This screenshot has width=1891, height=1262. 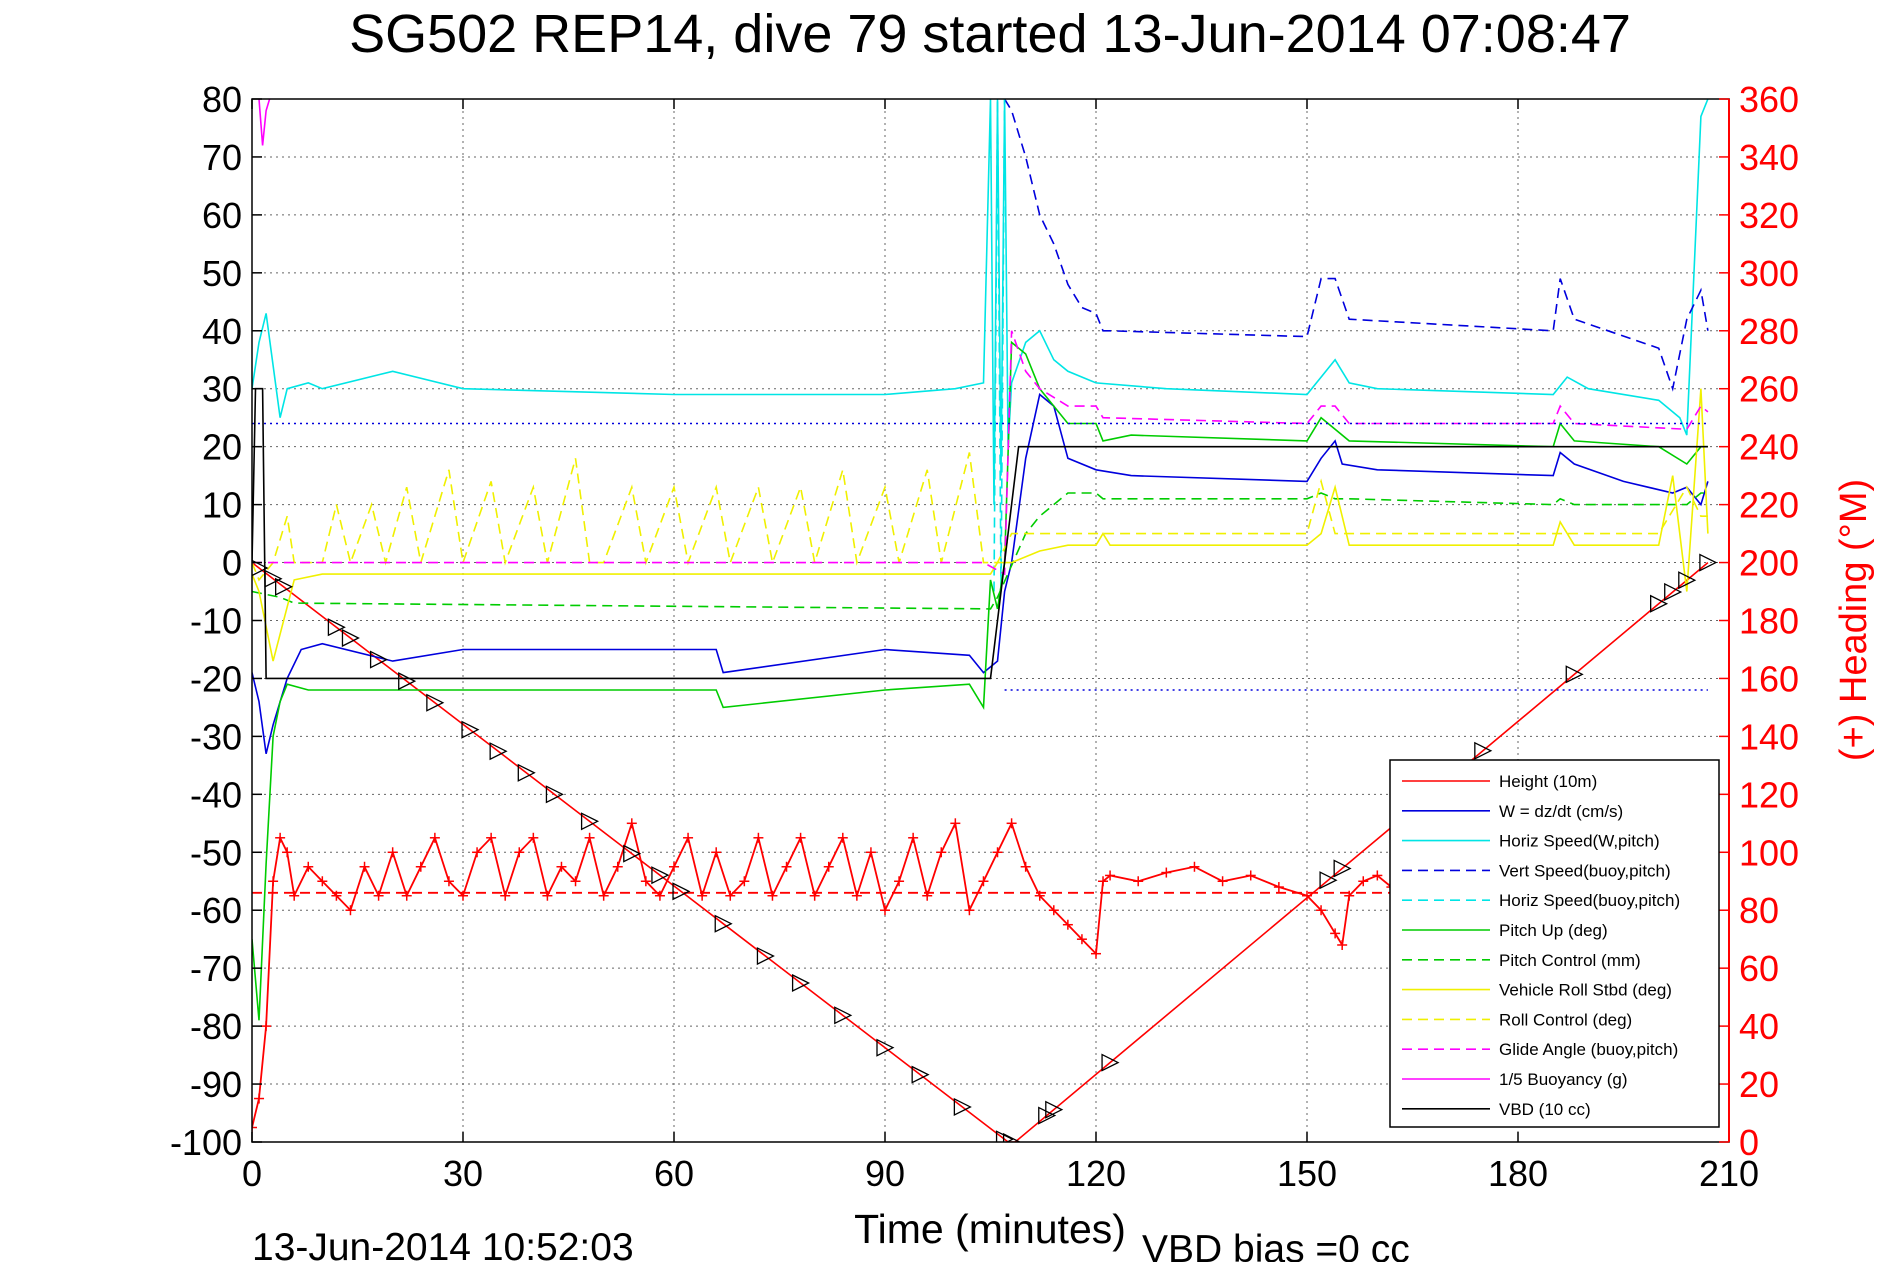 I want to click on right-y-tick-label: 260, so click(x=1769, y=389).